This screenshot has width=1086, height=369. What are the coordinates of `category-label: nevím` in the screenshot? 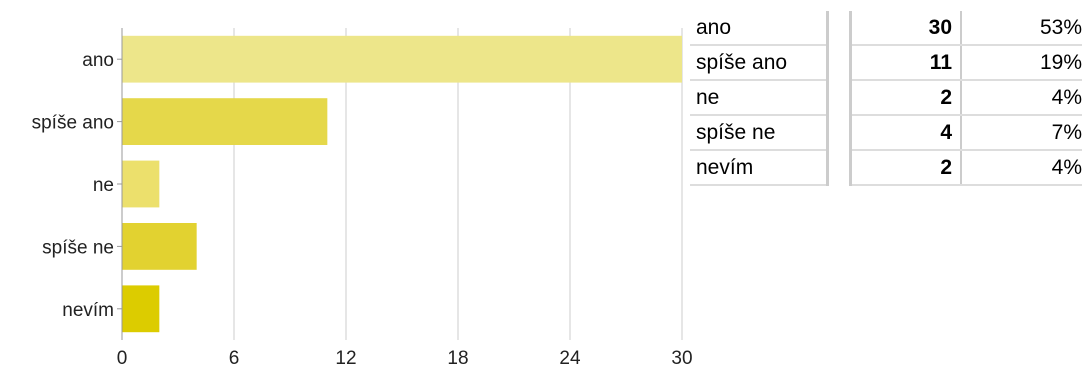 It's located at (88, 310).